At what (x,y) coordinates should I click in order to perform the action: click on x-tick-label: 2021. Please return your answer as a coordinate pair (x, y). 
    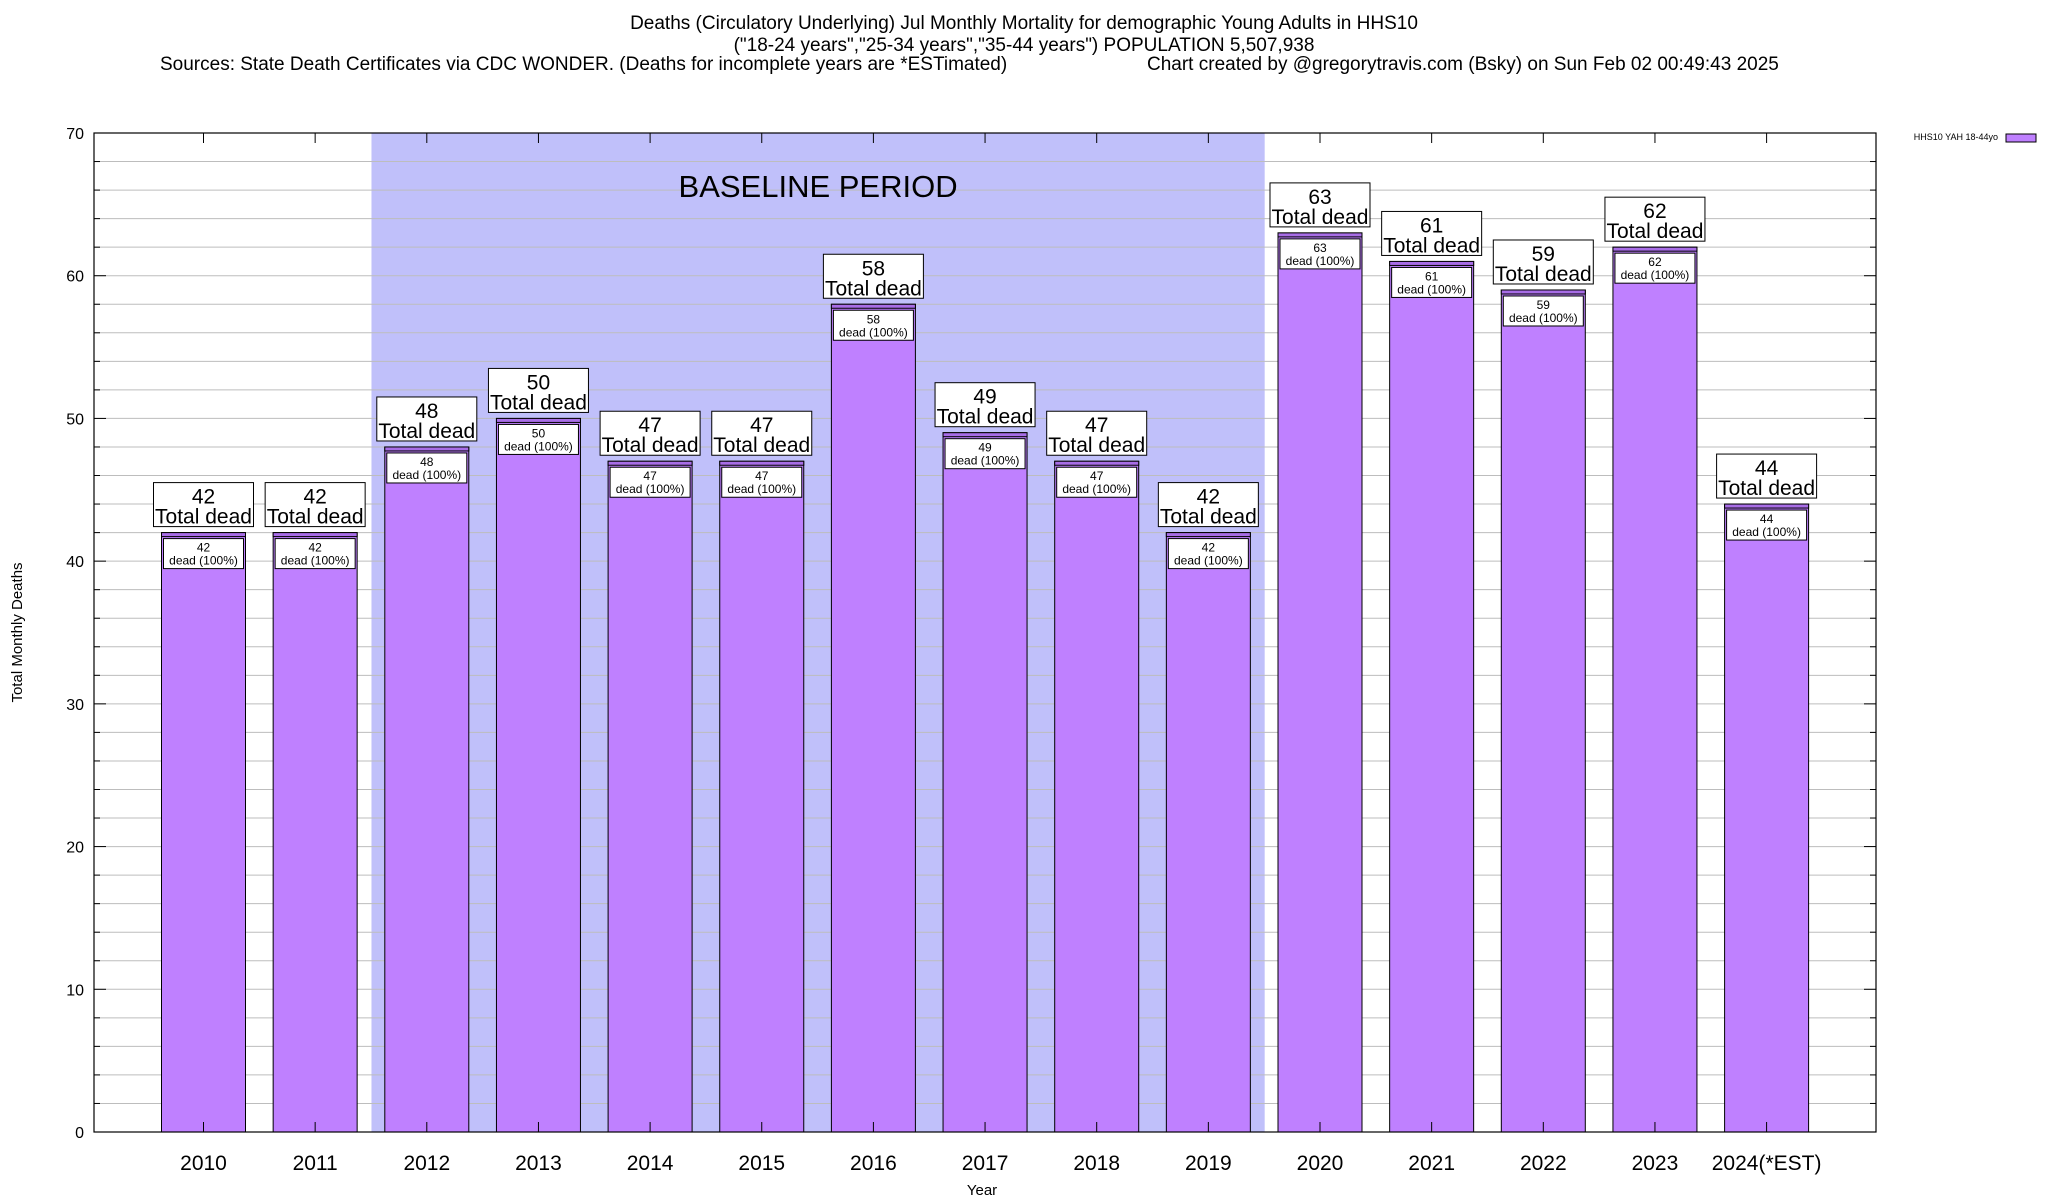
    Looking at the image, I should click on (1431, 1163).